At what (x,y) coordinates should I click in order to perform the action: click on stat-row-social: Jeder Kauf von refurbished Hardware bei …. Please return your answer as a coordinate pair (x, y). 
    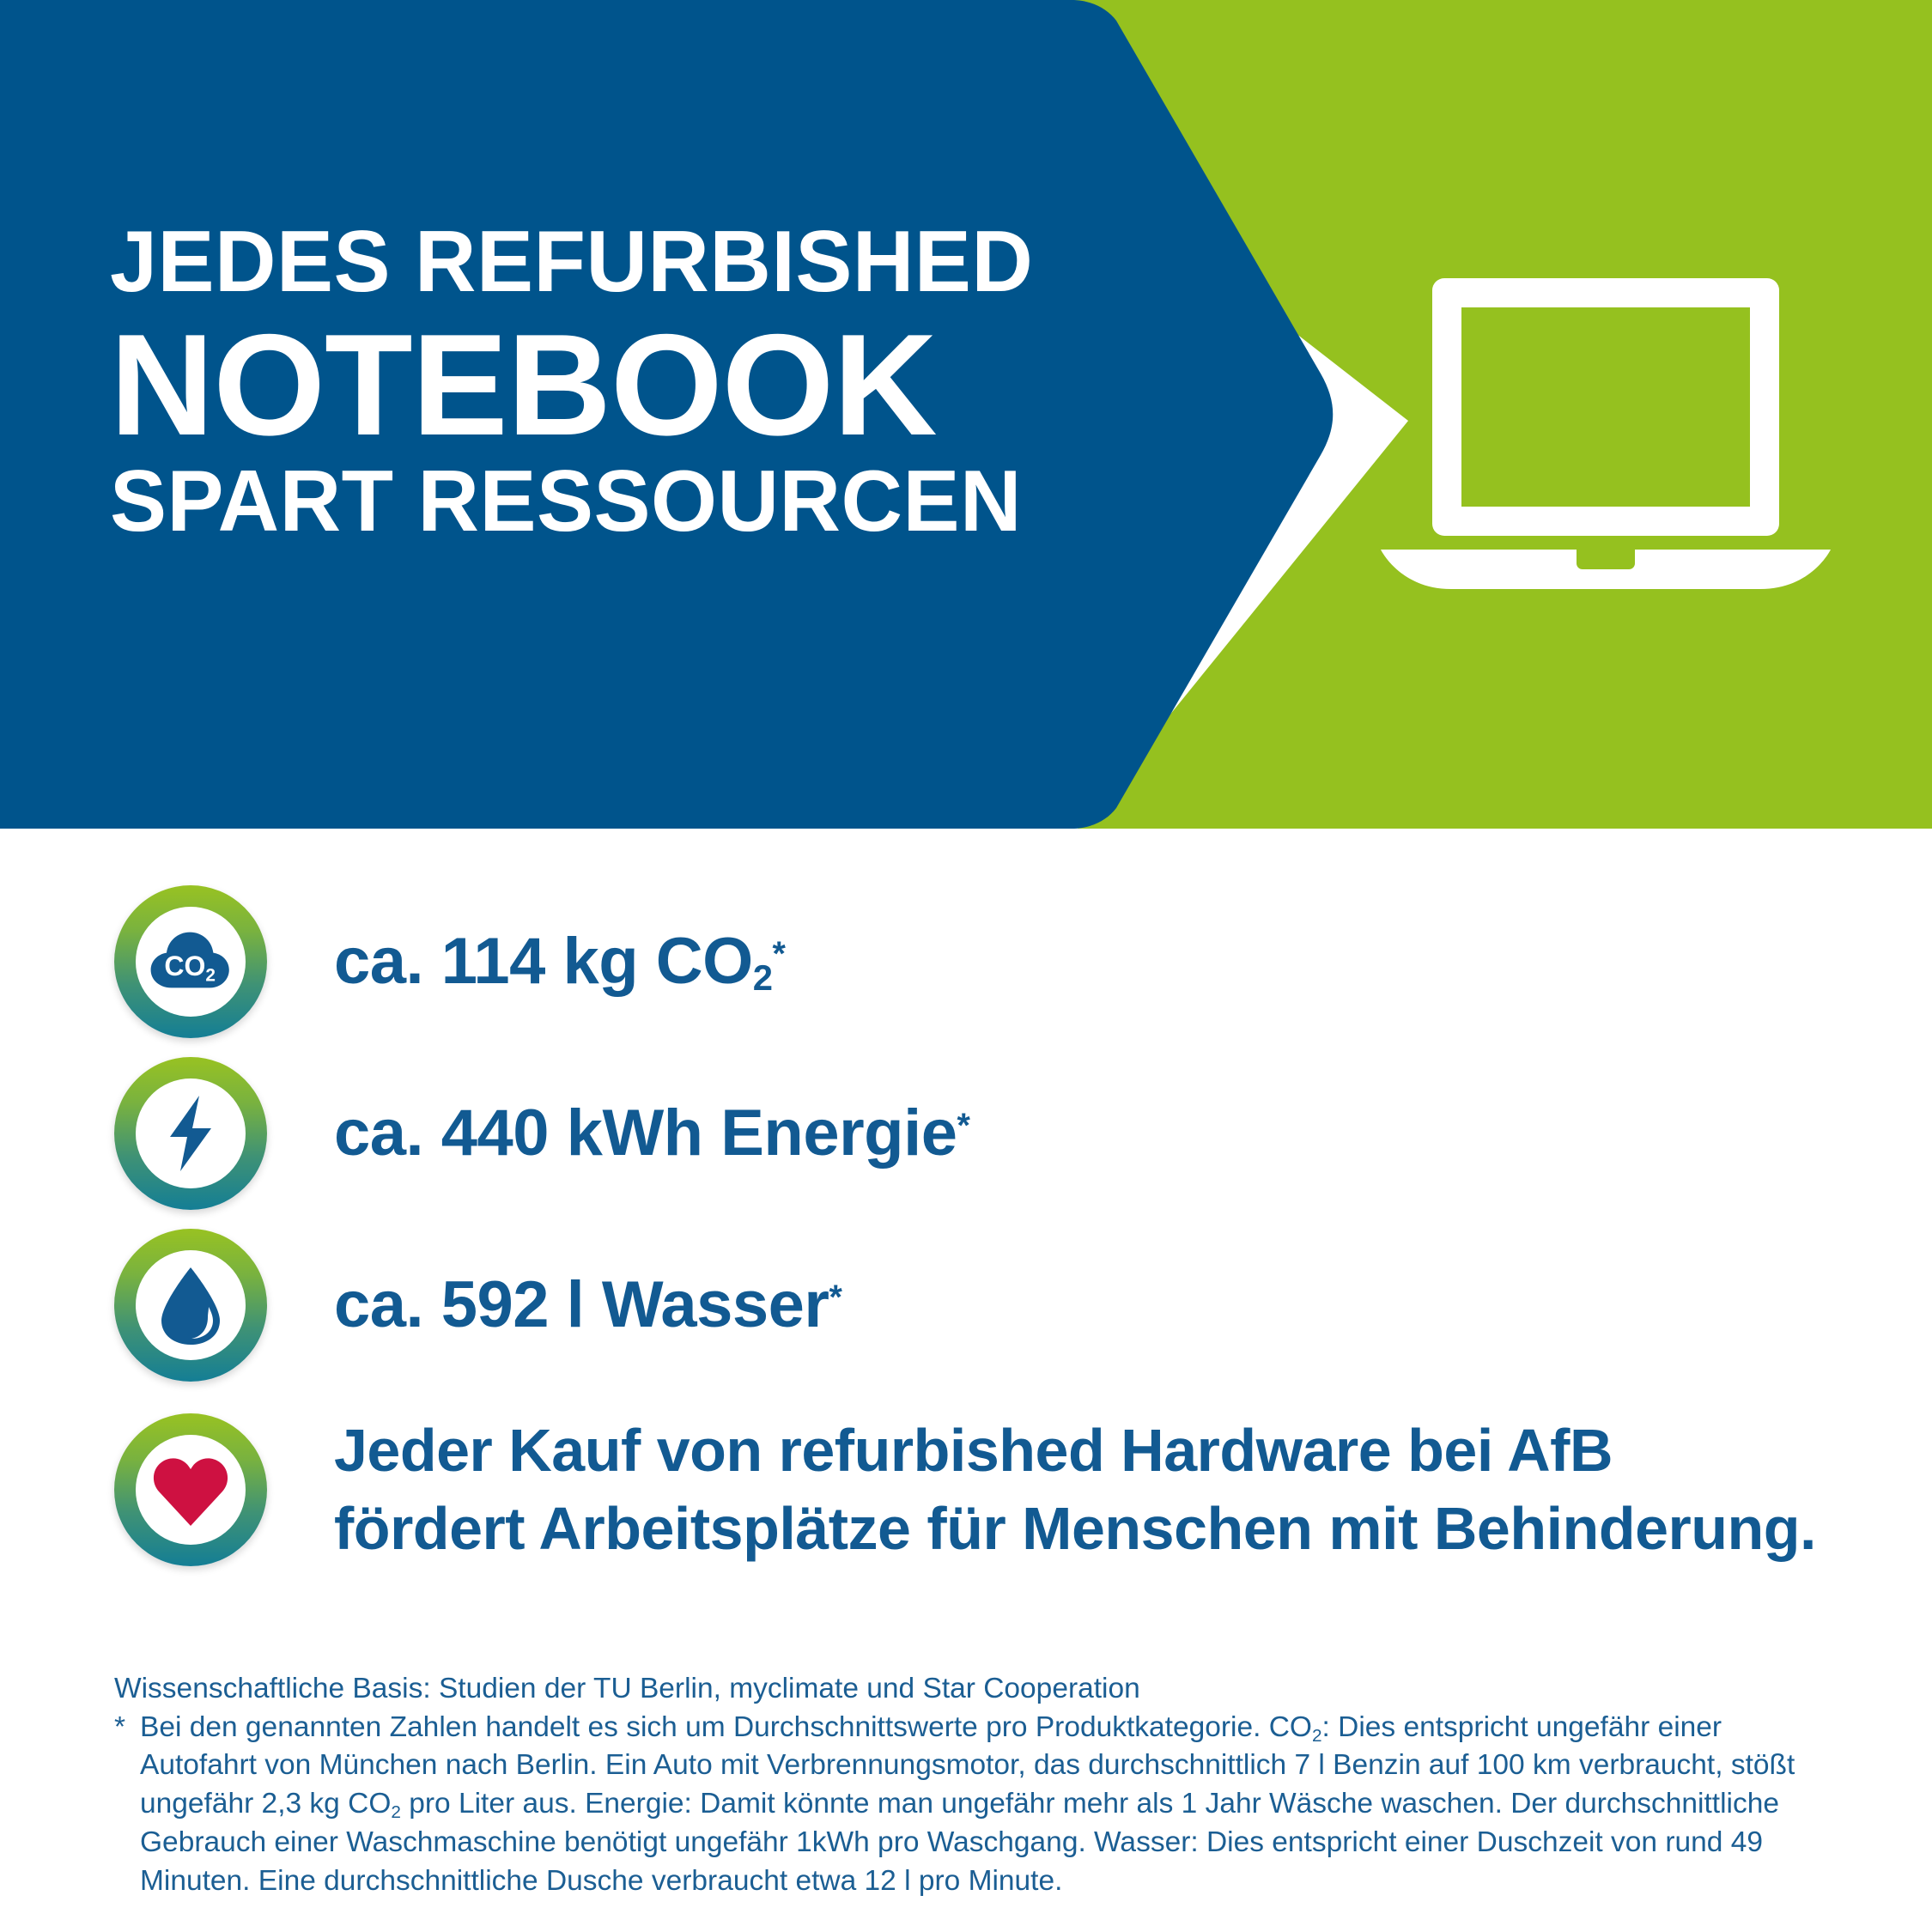
    Looking at the image, I should click on (966, 1490).